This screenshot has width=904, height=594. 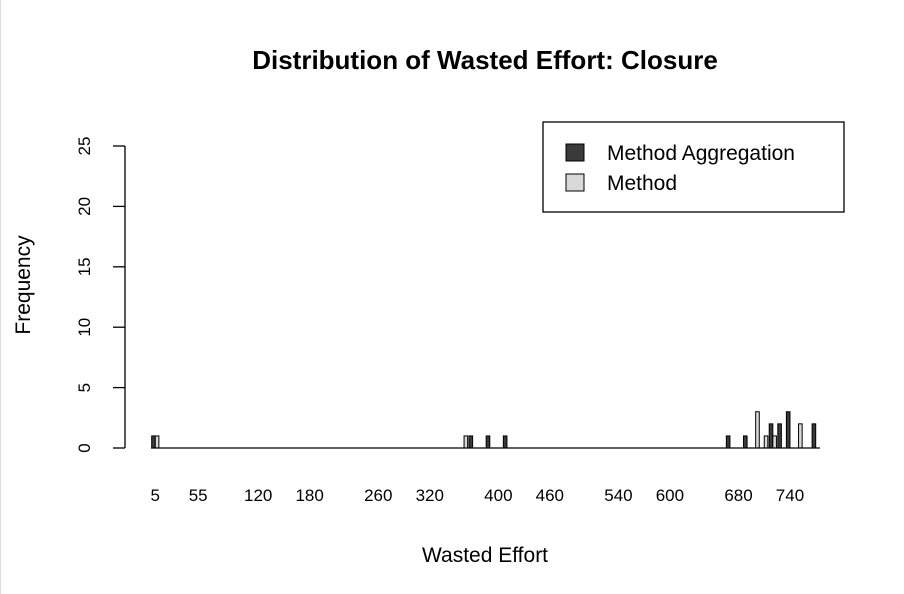 I want to click on x-tick-label-740: 740, so click(x=790, y=495).